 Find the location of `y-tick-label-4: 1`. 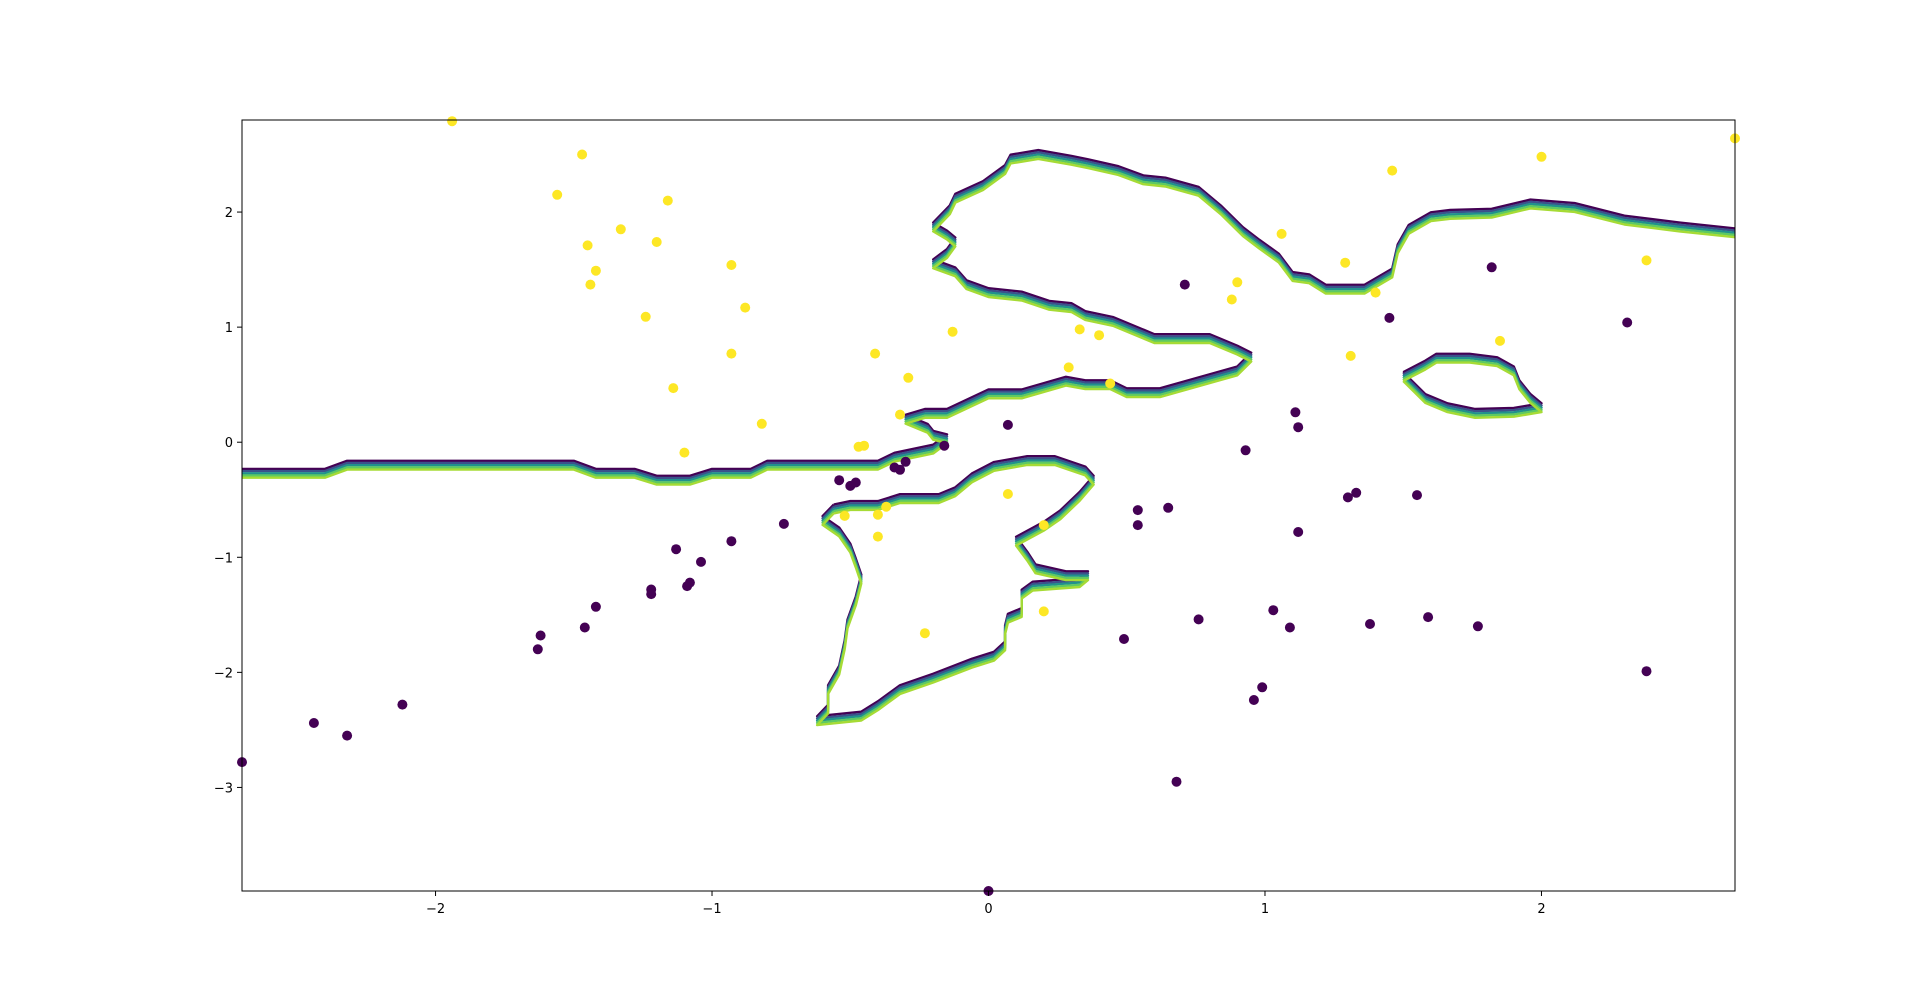

y-tick-label-4: 1 is located at coordinates (229, 328).